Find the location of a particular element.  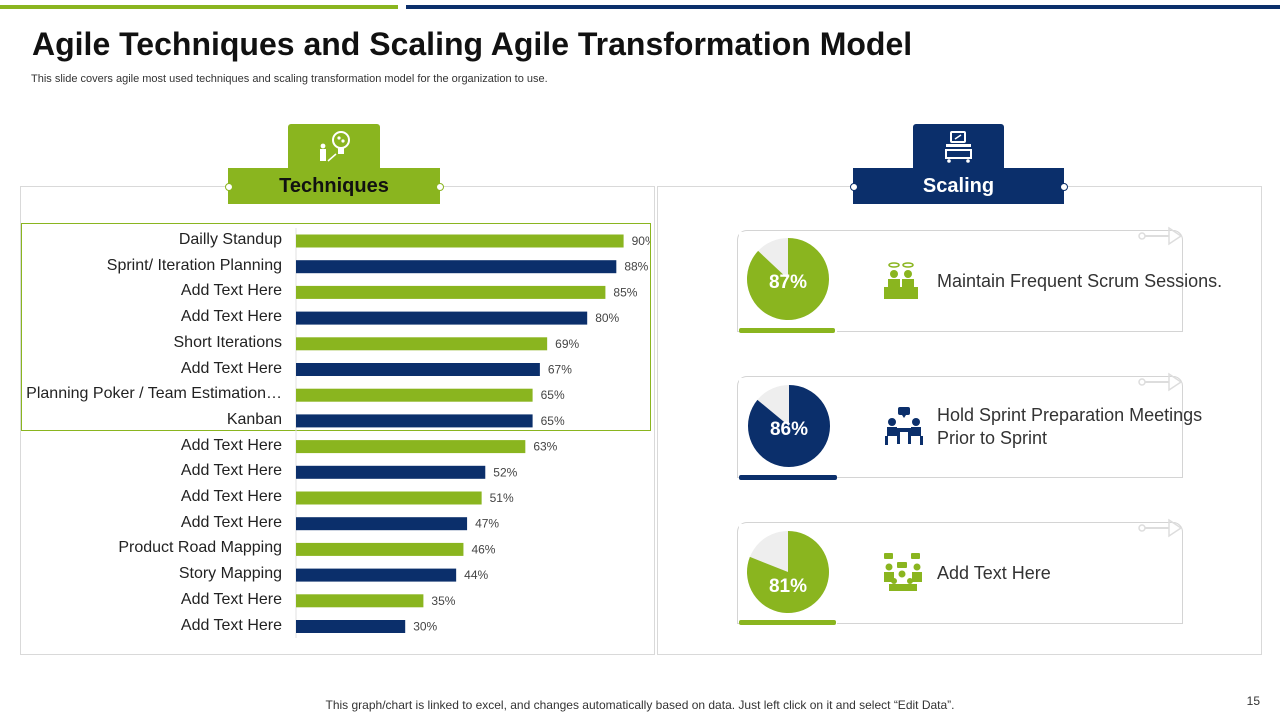

bar-value-label: 51% is located at coordinates (502, 498).